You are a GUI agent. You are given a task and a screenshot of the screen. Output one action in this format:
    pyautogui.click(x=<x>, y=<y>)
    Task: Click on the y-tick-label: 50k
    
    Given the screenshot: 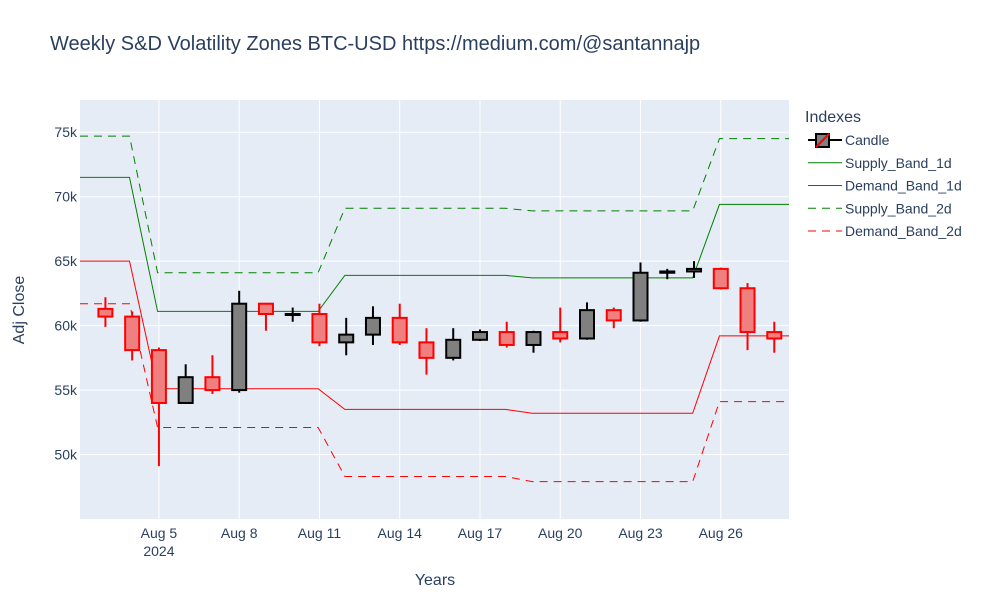 What is the action you would take?
    pyautogui.click(x=66, y=455)
    